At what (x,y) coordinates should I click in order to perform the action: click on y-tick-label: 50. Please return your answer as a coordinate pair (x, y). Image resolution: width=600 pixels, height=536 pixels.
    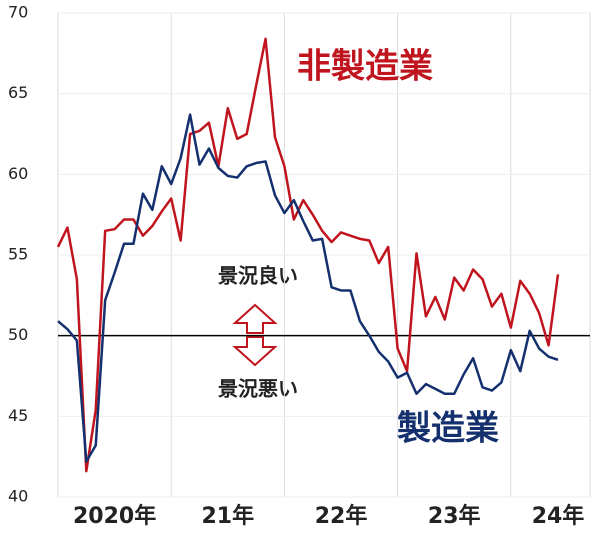
    Looking at the image, I should click on (18, 334).